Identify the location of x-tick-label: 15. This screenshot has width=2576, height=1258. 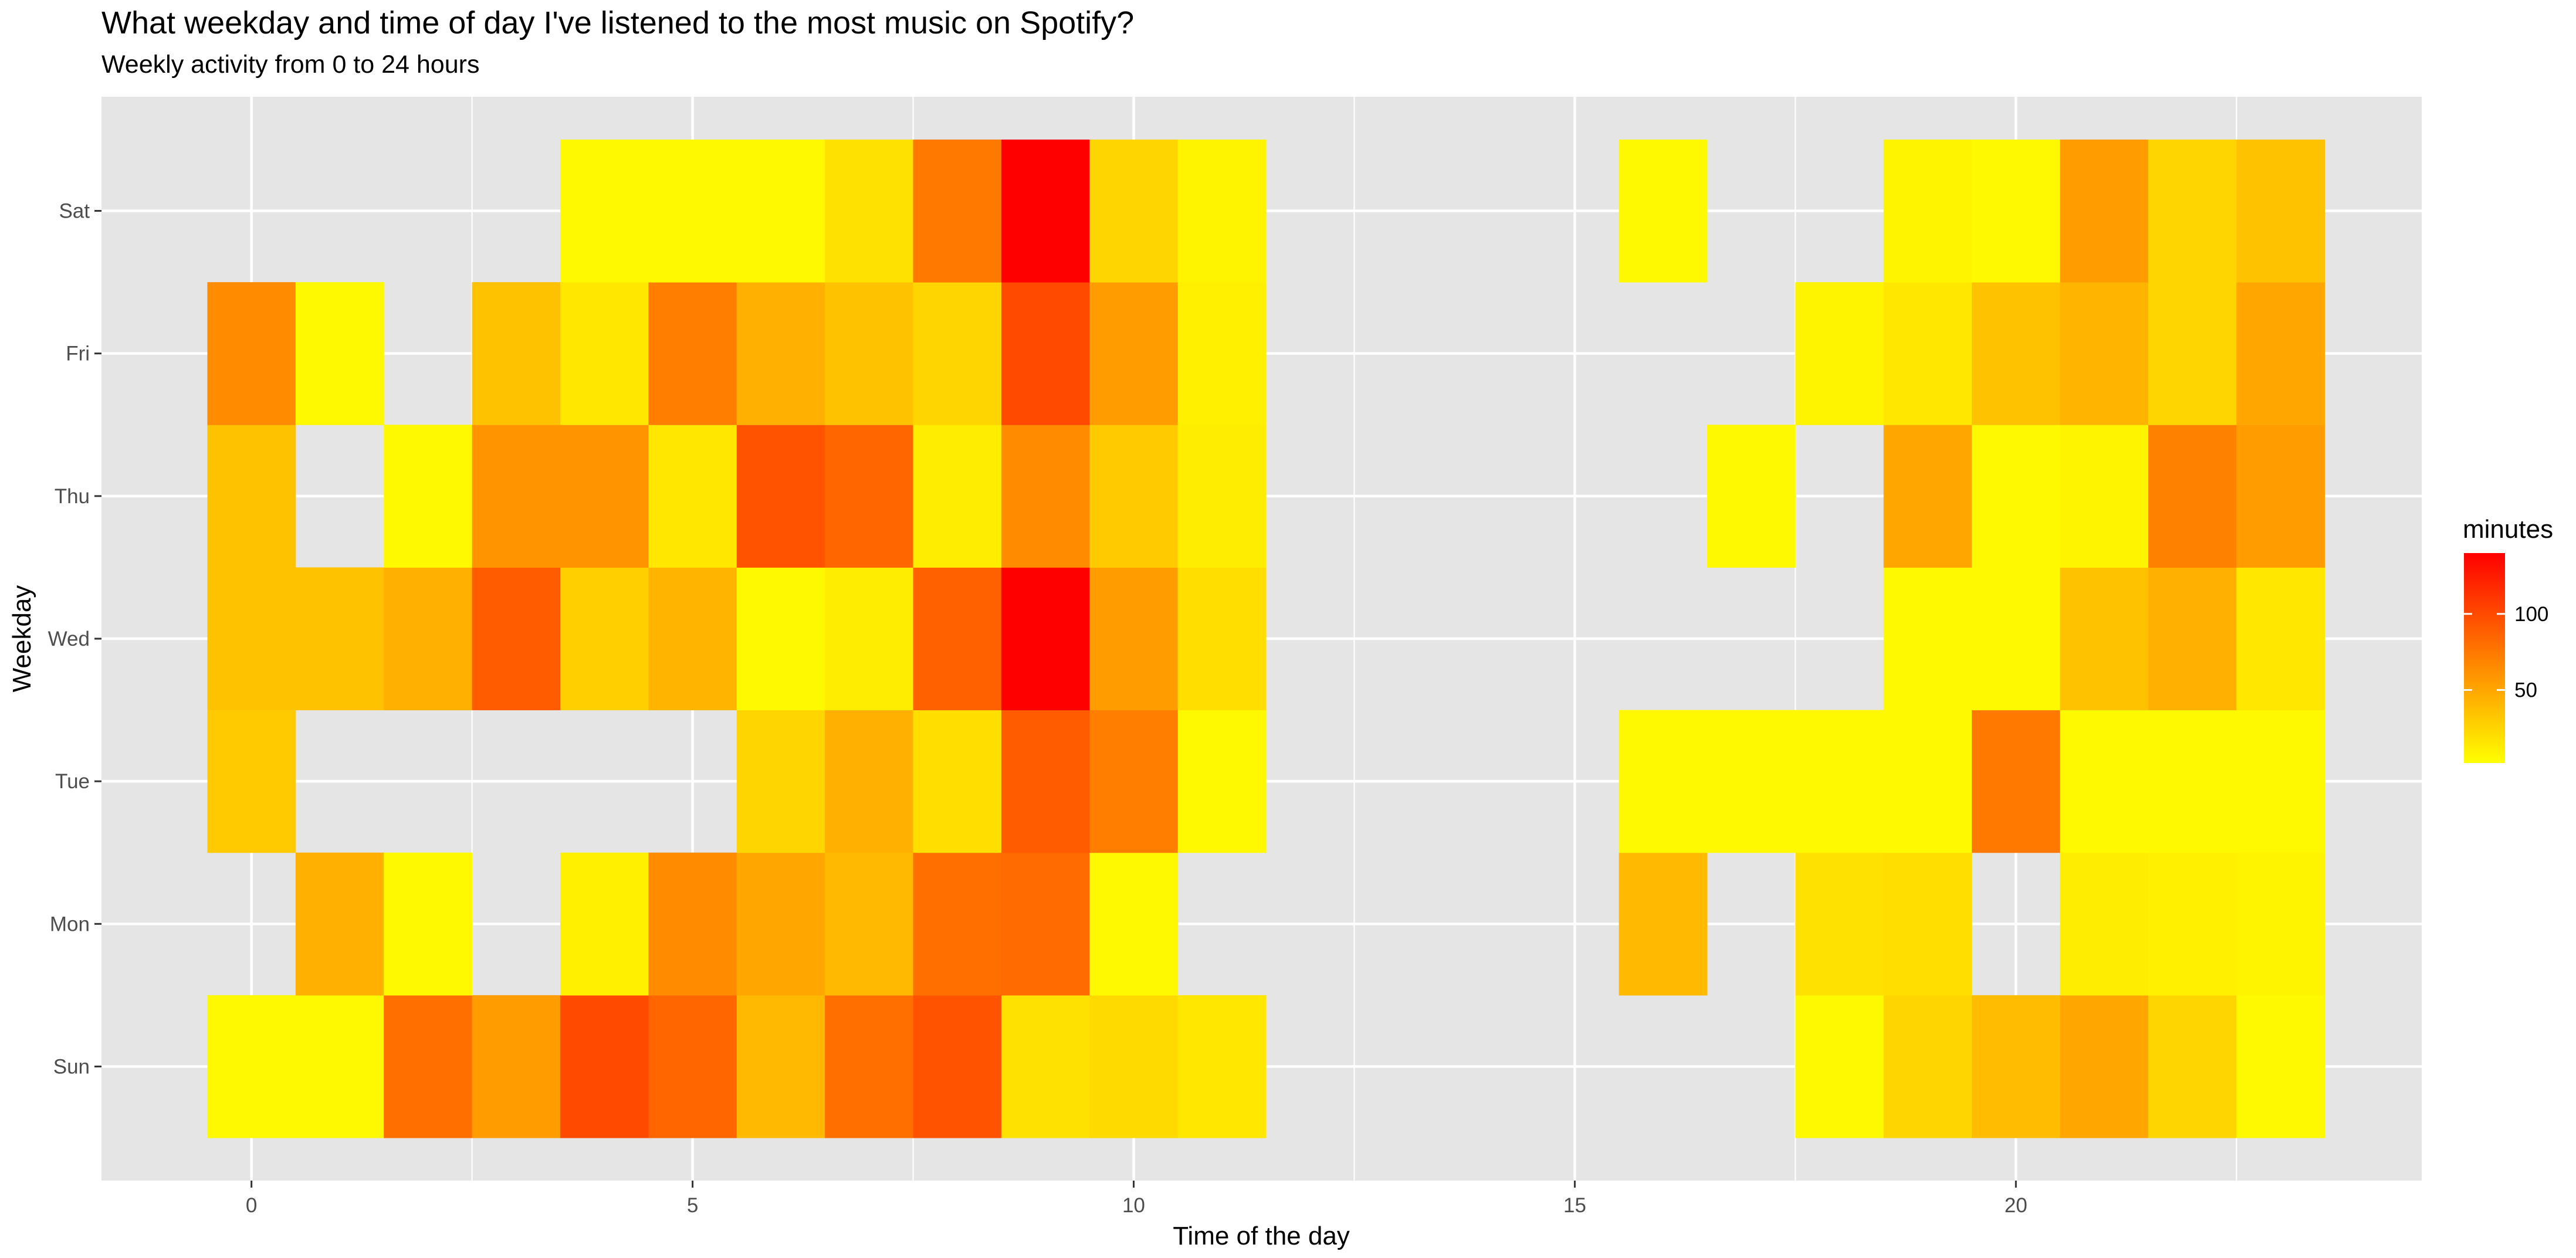
(1574, 1206).